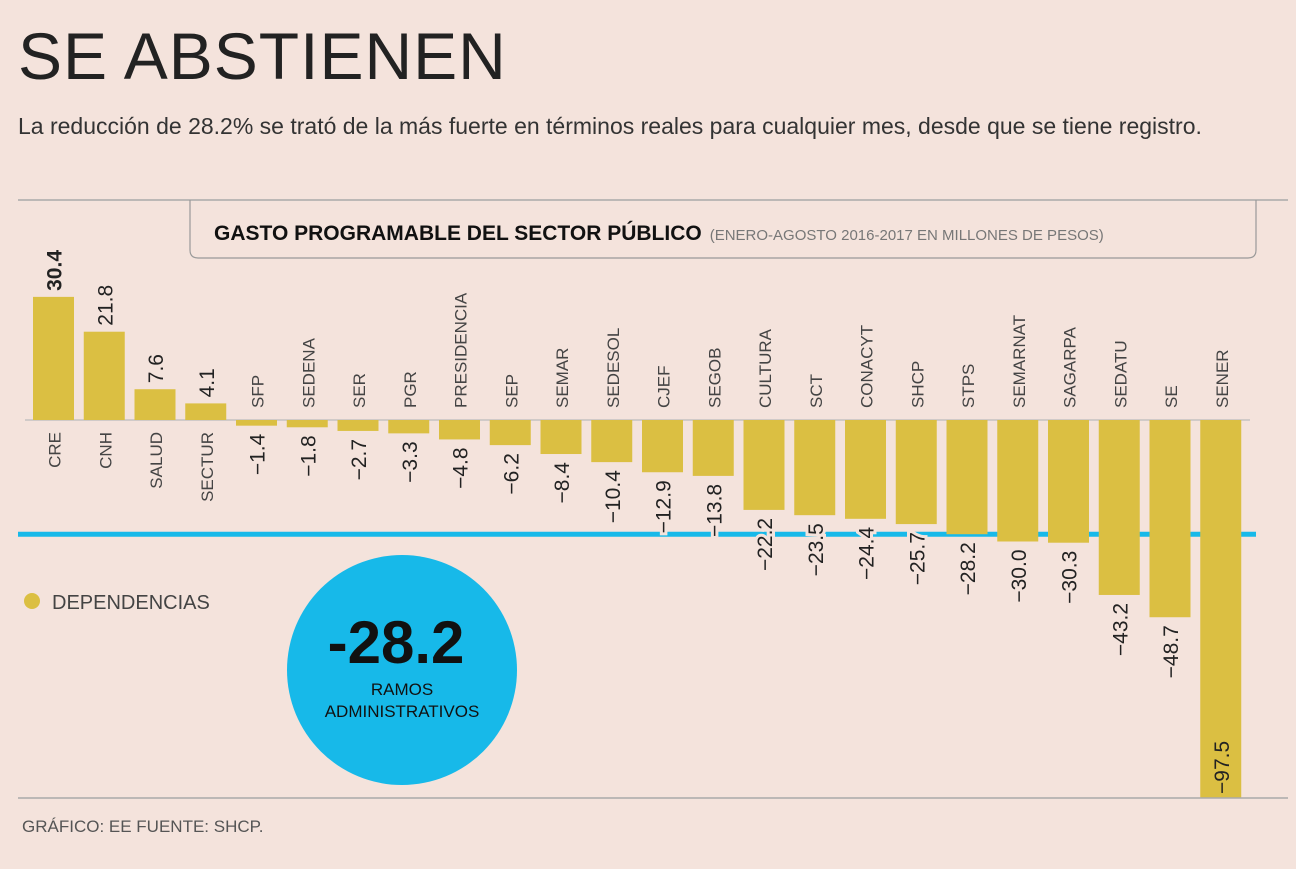 This screenshot has width=1296, height=869. I want to click on average-value: -28.2, so click(396, 642).